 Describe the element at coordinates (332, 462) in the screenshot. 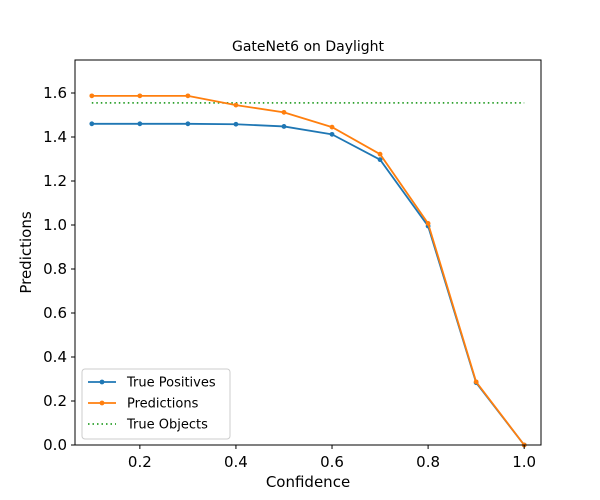

I see `x-tick-label: 0.6` at that location.